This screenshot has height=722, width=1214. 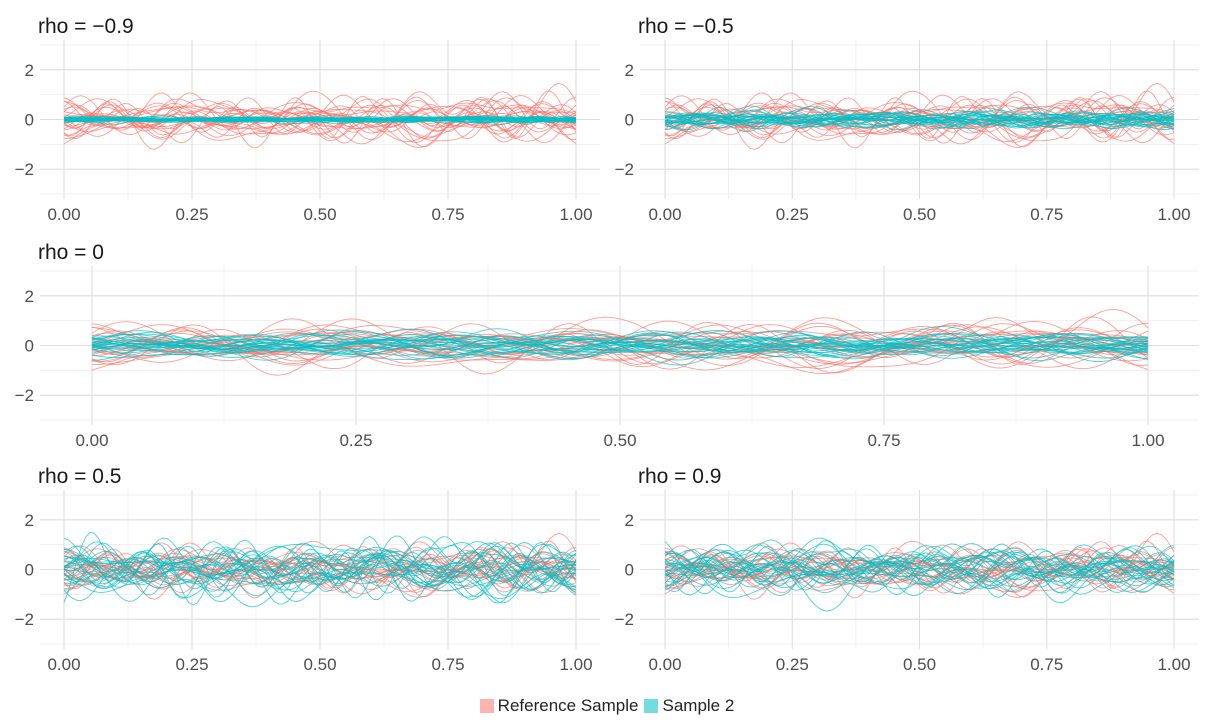 What do you see at coordinates (71, 252) in the screenshot?
I see `facet-title: rho = 0` at bounding box center [71, 252].